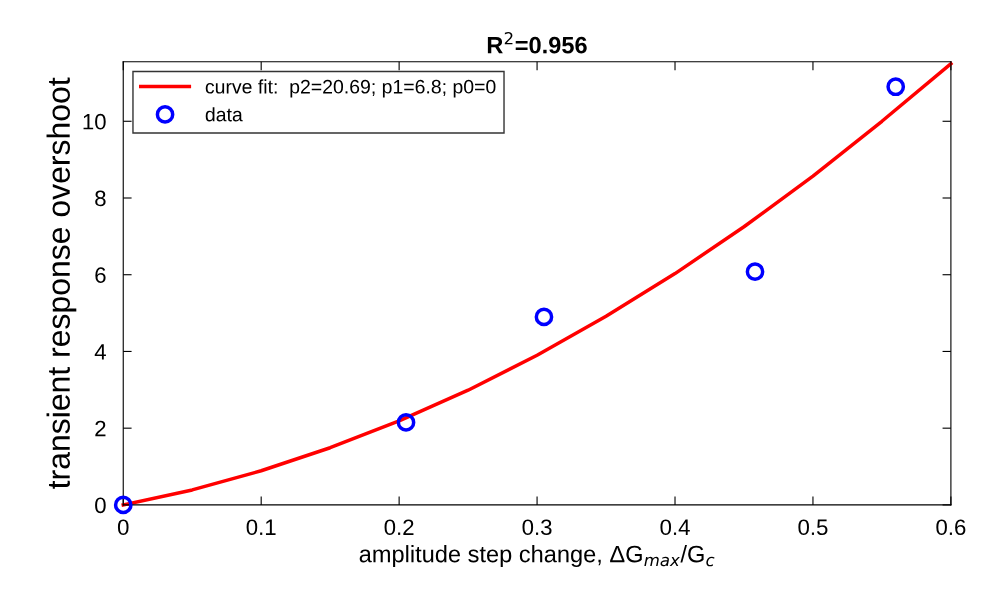 This screenshot has height=612, width=1002. What do you see at coordinates (350, 88) in the screenshot?
I see `legend-label: curve fit: p2=20.69; p1=6.8; p0=0` at bounding box center [350, 88].